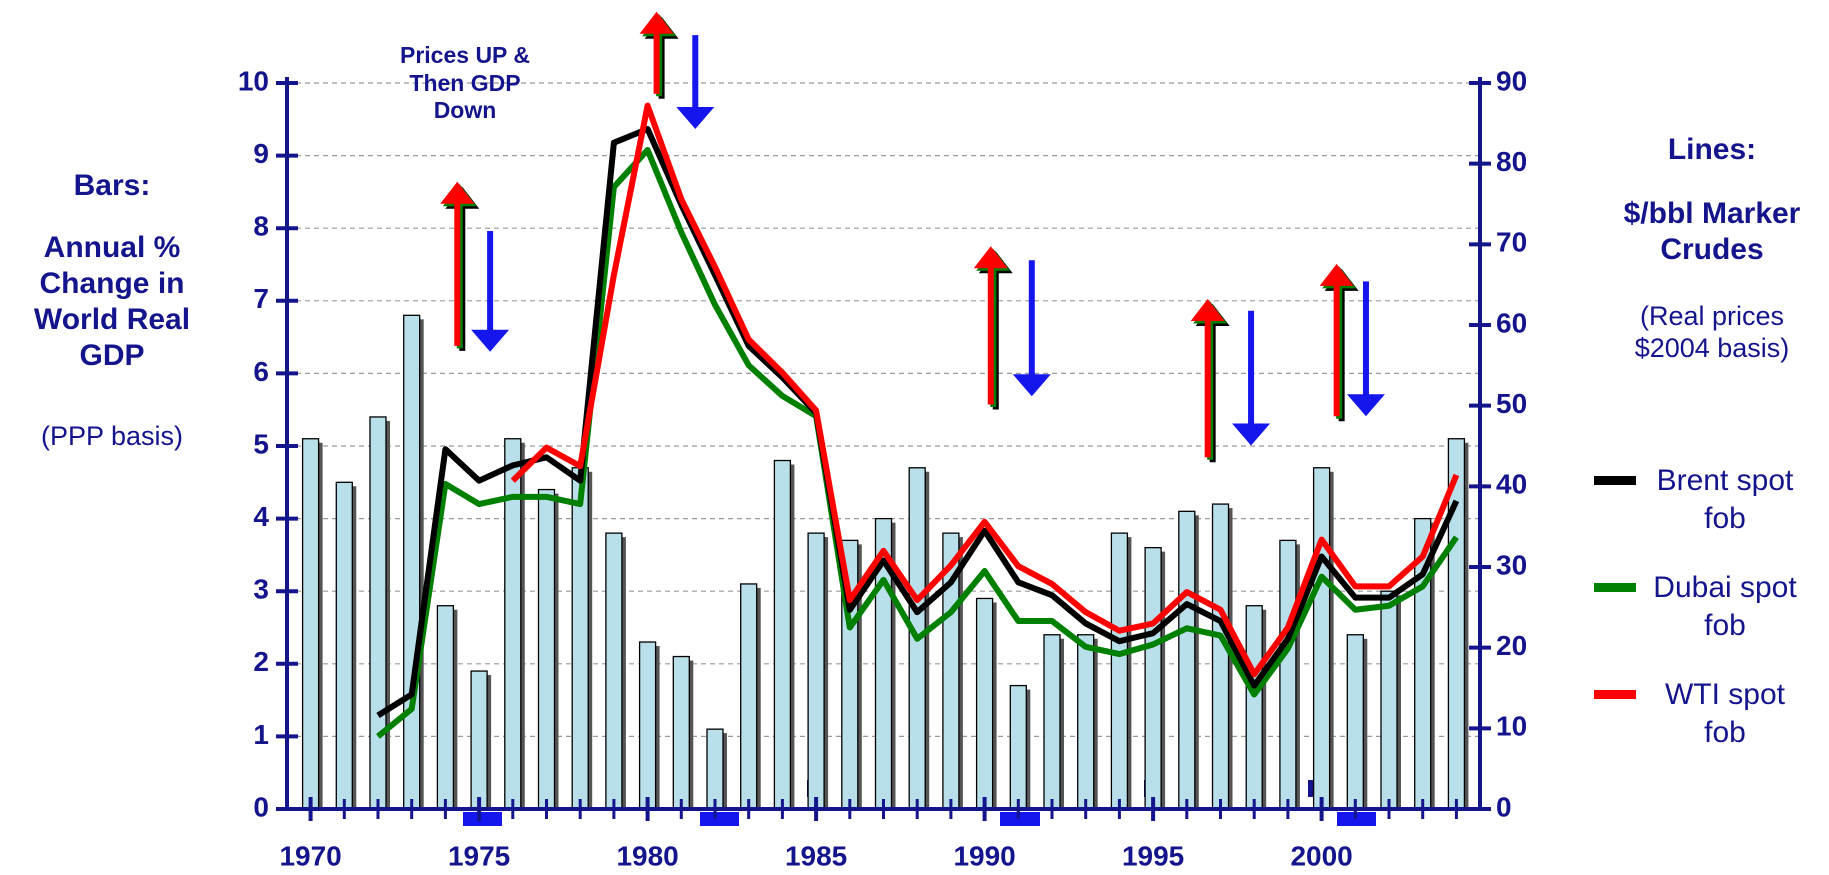 Image resolution: width=1829 pixels, height=875 pixels. What do you see at coordinates (112, 301) in the screenshot?
I see `left-axis-label: Annual % Change in World Real GDP` at bounding box center [112, 301].